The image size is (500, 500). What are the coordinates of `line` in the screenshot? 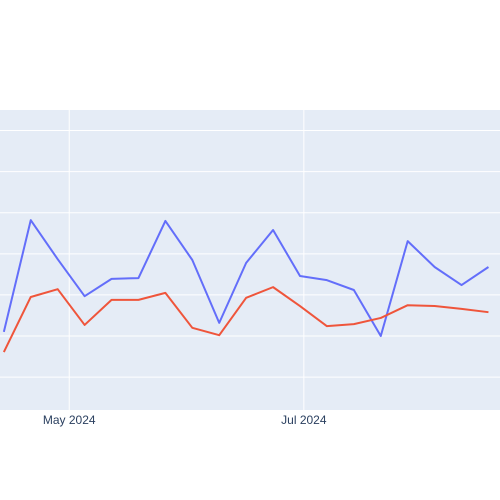 It's located at (245, 319).